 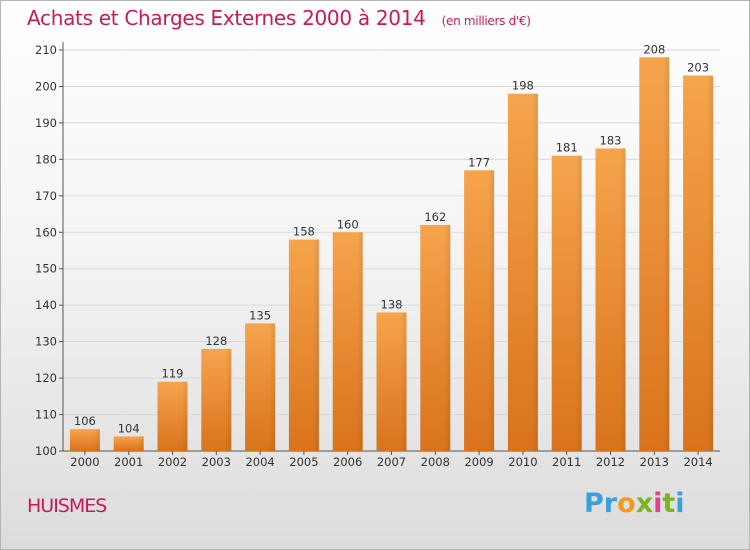 I want to click on bar-value-label: 138, so click(x=392, y=304).